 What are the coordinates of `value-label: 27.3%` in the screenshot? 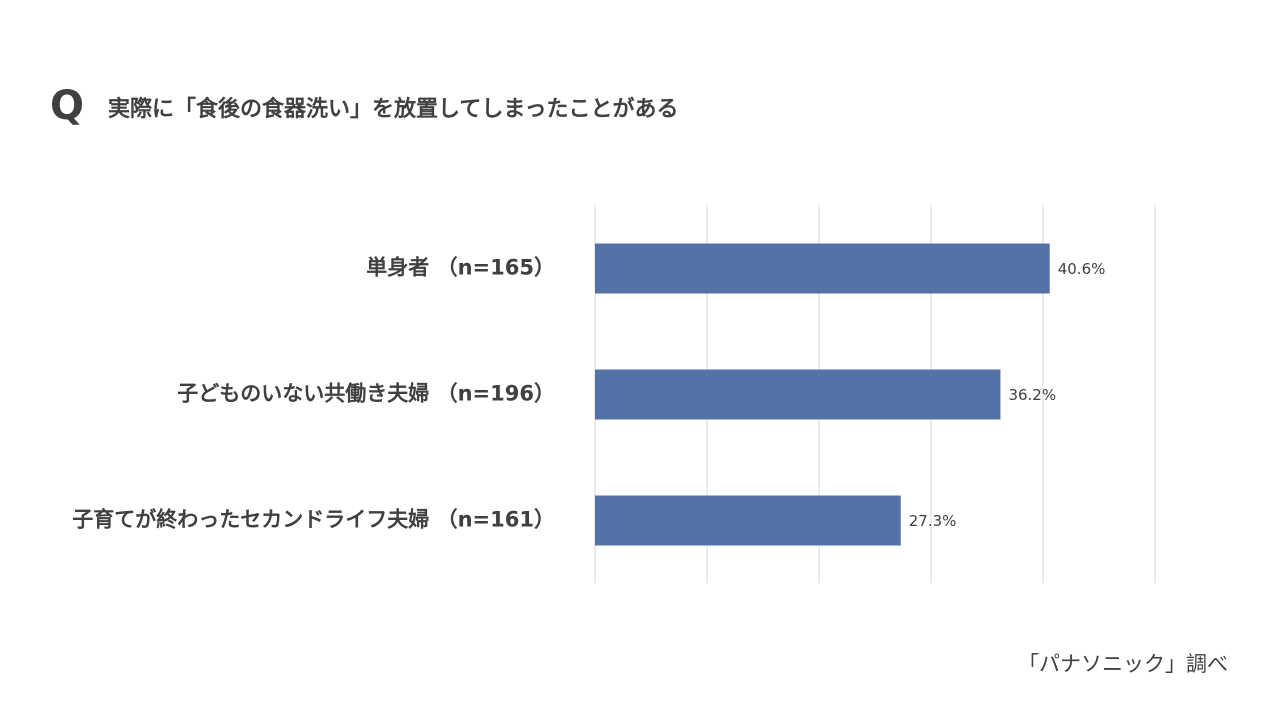 It's located at (933, 521).